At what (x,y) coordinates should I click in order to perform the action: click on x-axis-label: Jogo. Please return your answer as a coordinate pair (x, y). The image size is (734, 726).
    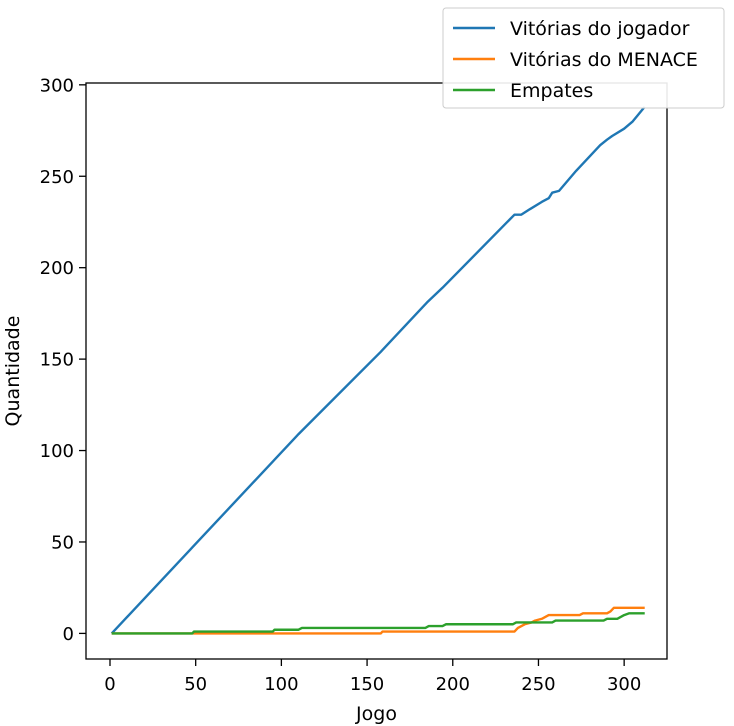
    Looking at the image, I should click on (376, 714).